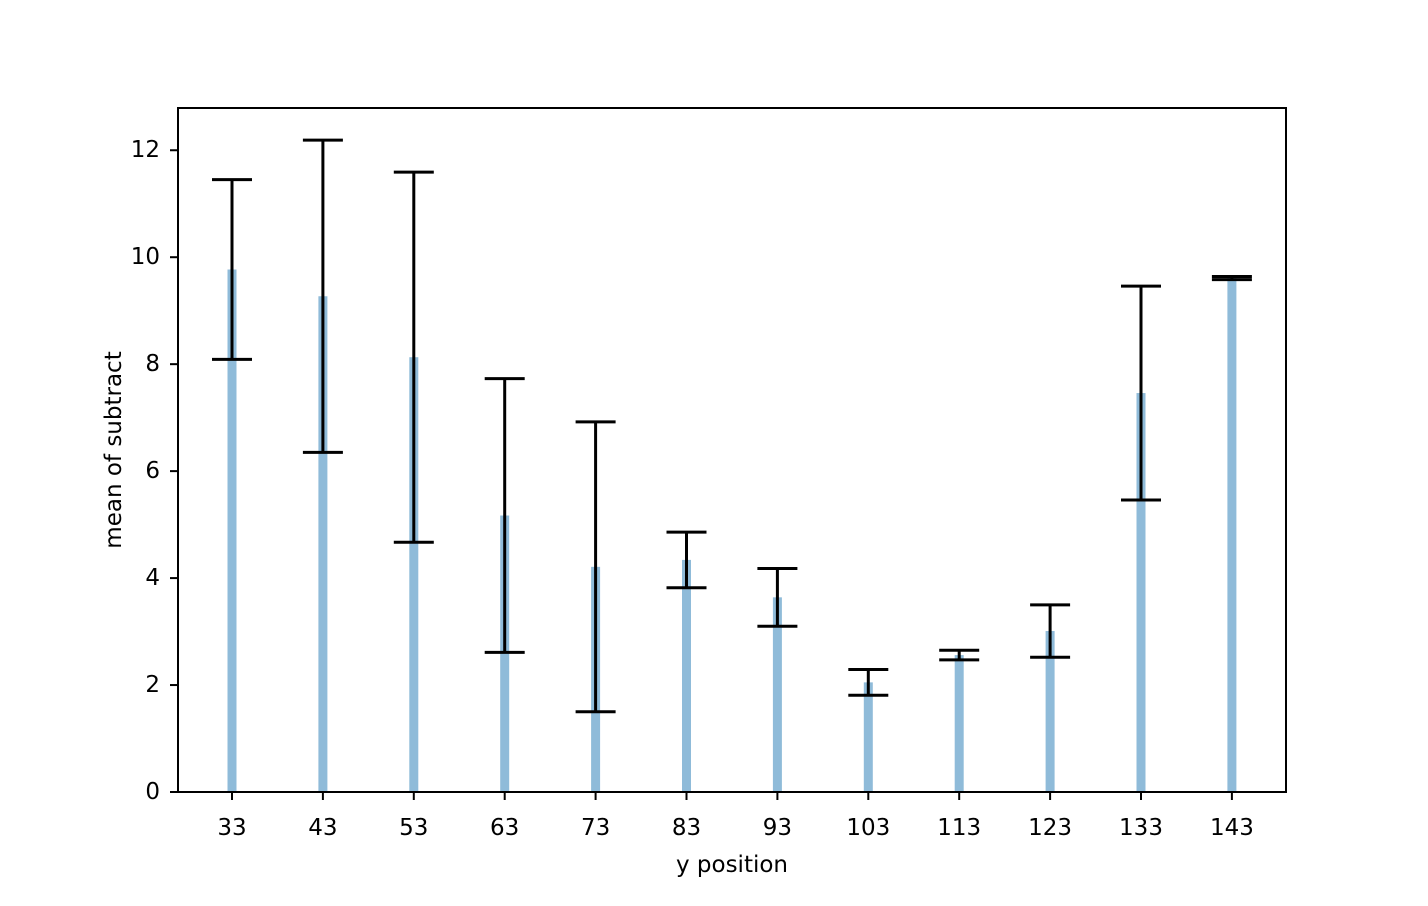 Image resolution: width=1428 pixels, height=906 pixels. What do you see at coordinates (152, 685) in the screenshot?
I see `y-tick-label: 2` at bounding box center [152, 685].